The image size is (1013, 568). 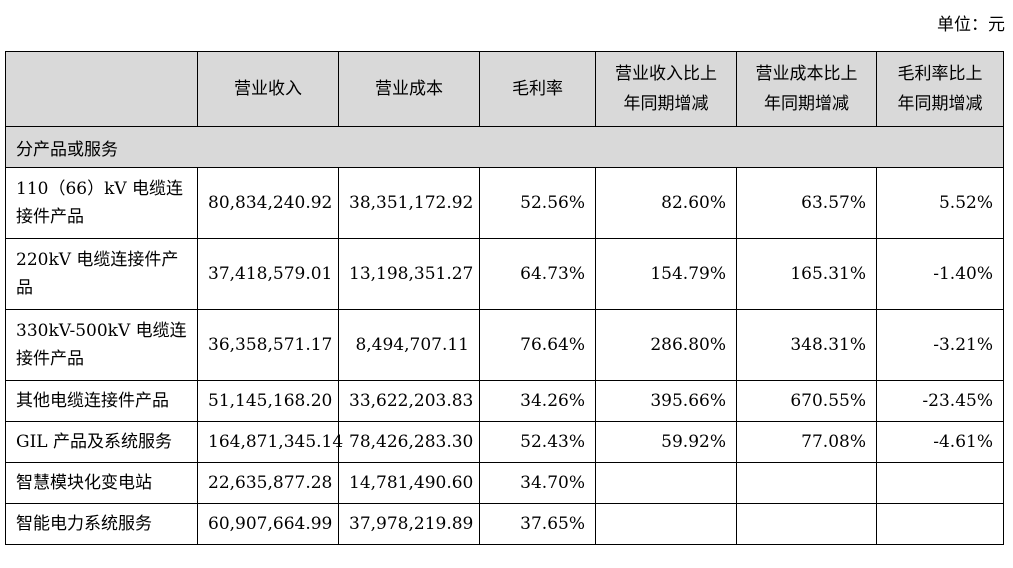 What do you see at coordinates (409, 442) in the screenshot?
I see `cost-cell: 78,426,283.30` at bounding box center [409, 442].